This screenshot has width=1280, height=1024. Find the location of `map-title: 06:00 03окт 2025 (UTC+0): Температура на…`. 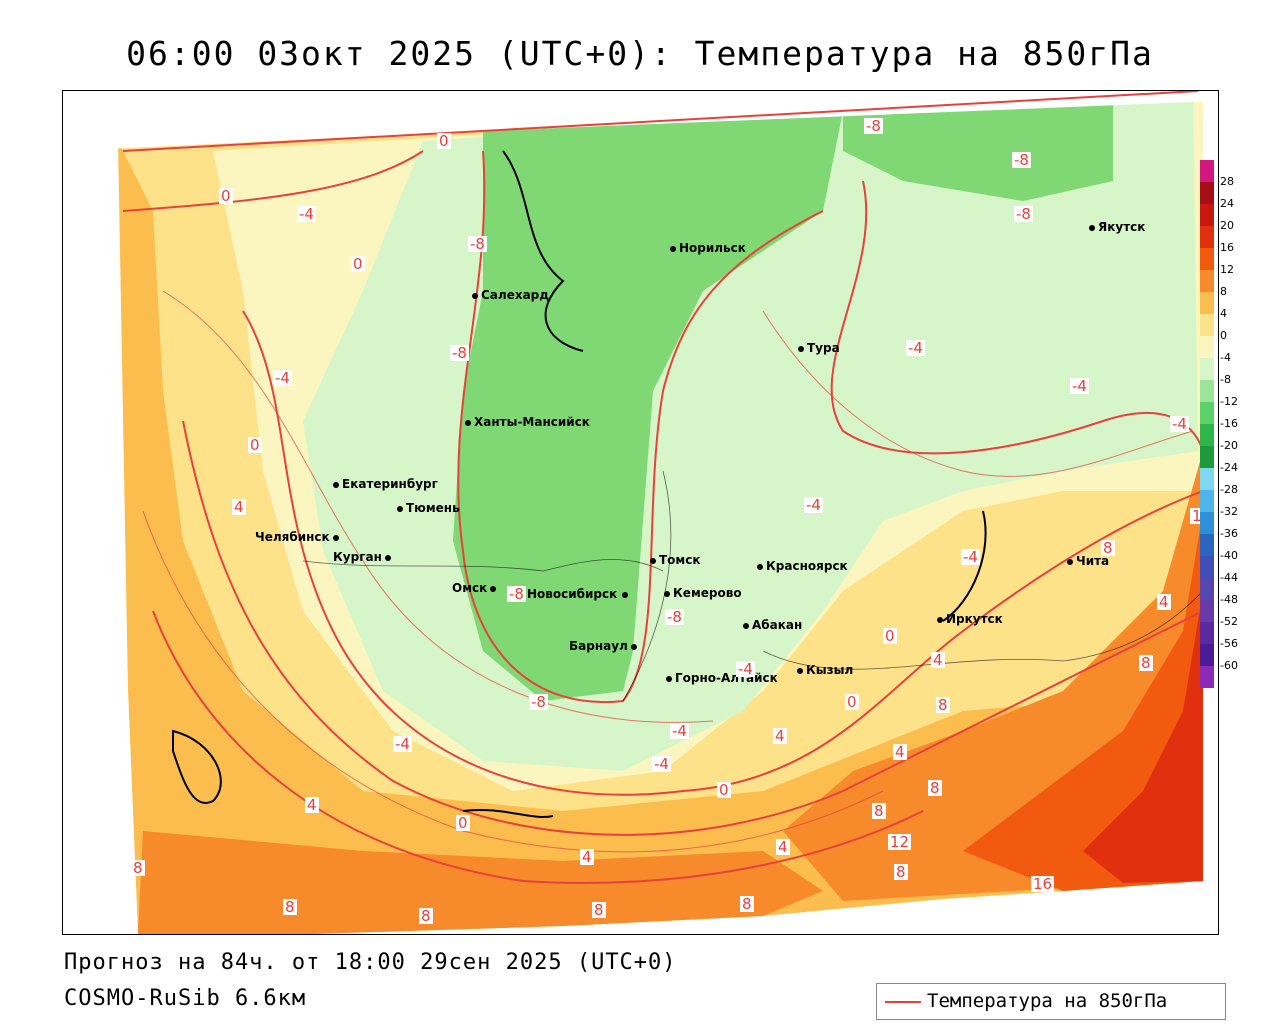

map-title: 06:00 03окт 2025 (UTC+0): Температура на… is located at coordinates (640, 53).